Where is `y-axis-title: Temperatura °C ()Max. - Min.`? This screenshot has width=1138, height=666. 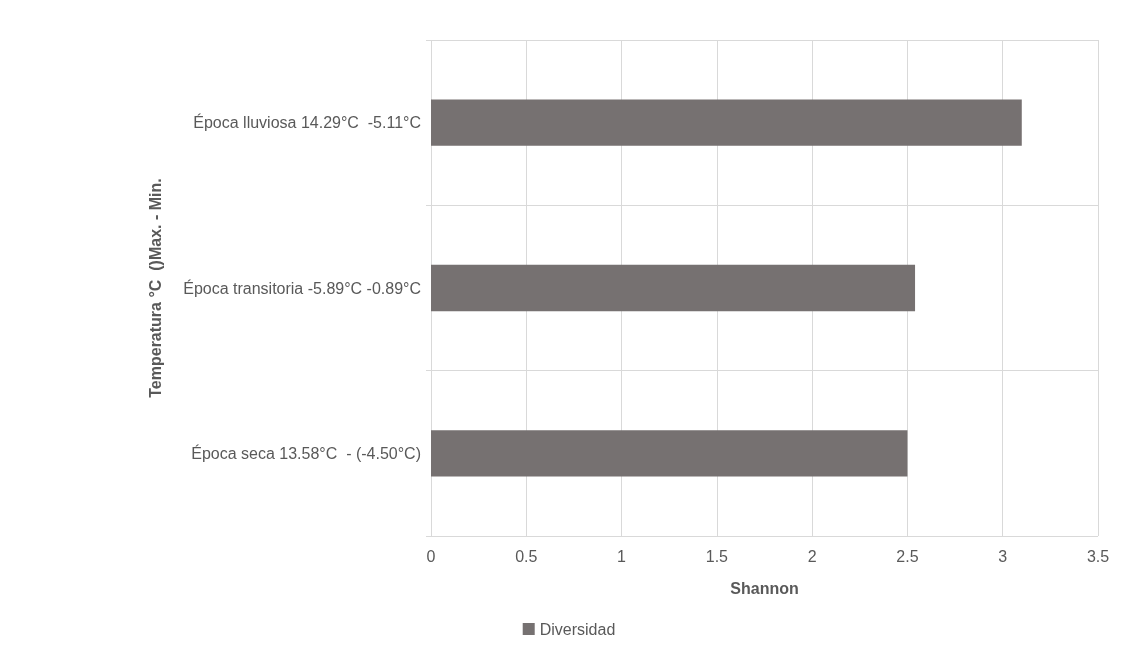
y-axis-title: Temperatura °C ()Max. - Min. is located at coordinates (155, 288).